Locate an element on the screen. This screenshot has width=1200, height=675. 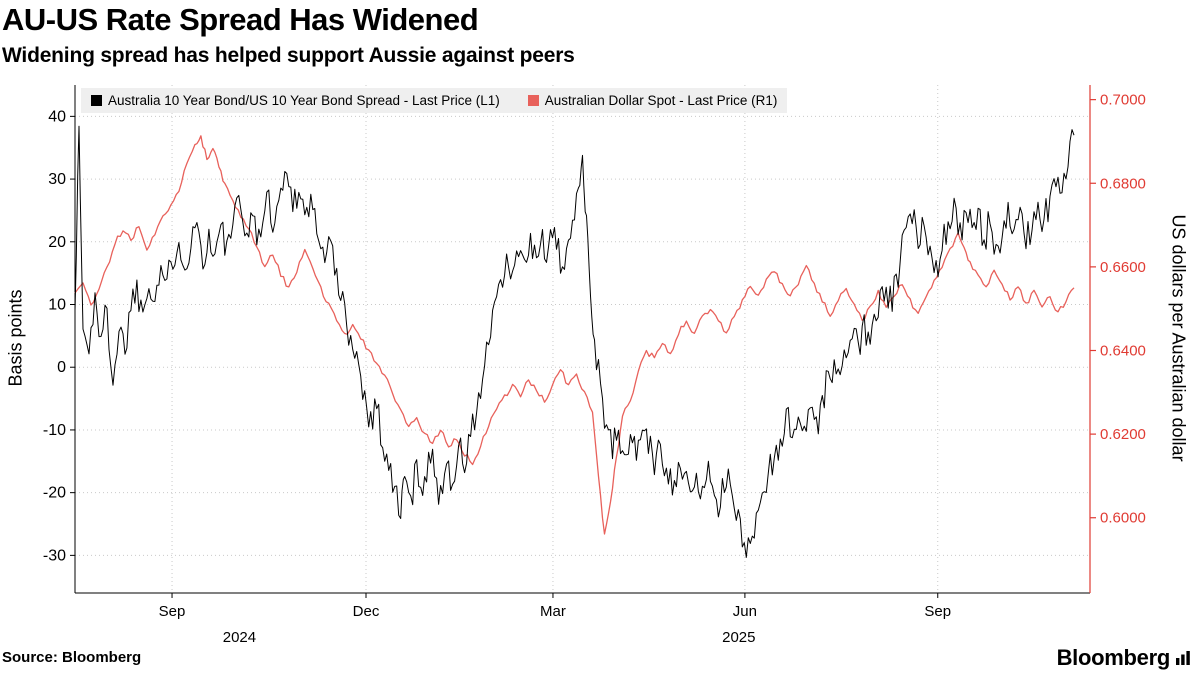
svg-text: 2025 is located at coordinates (738, 637).